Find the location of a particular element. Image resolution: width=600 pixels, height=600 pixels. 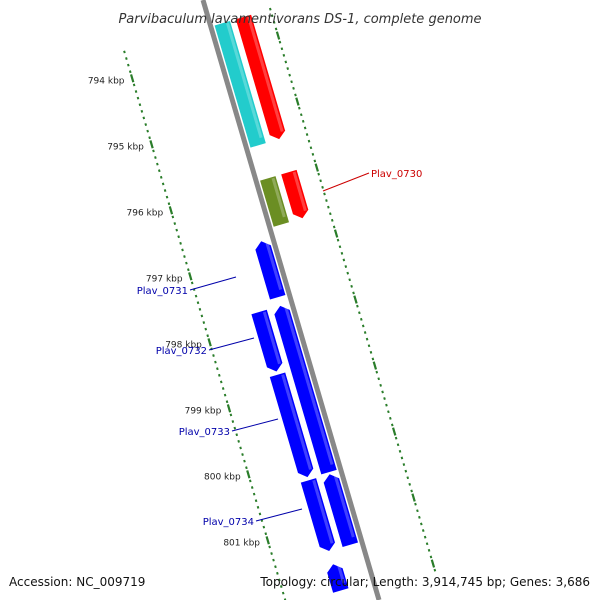

kbp-tick-label: 797 kbp is located at coordinates (164, 280).